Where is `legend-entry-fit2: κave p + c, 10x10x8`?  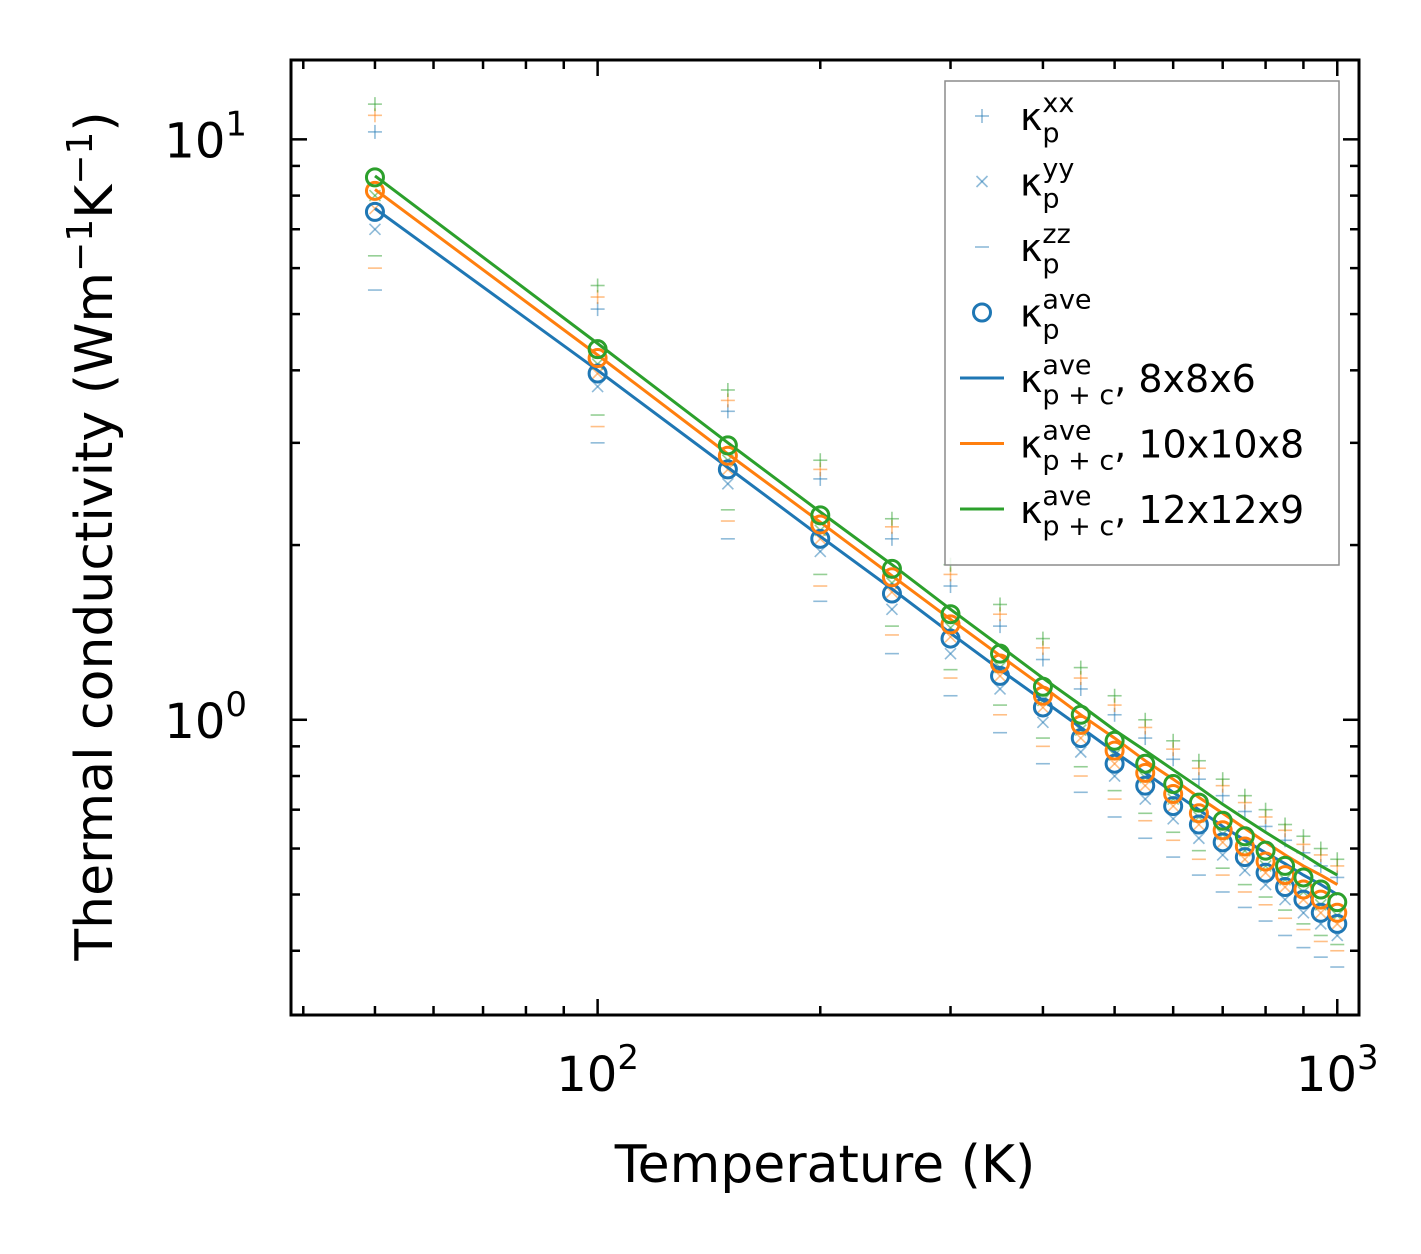
legend-entry-fit2: κave p + c, 10x10x8 is located at coordinates (1132, 446).